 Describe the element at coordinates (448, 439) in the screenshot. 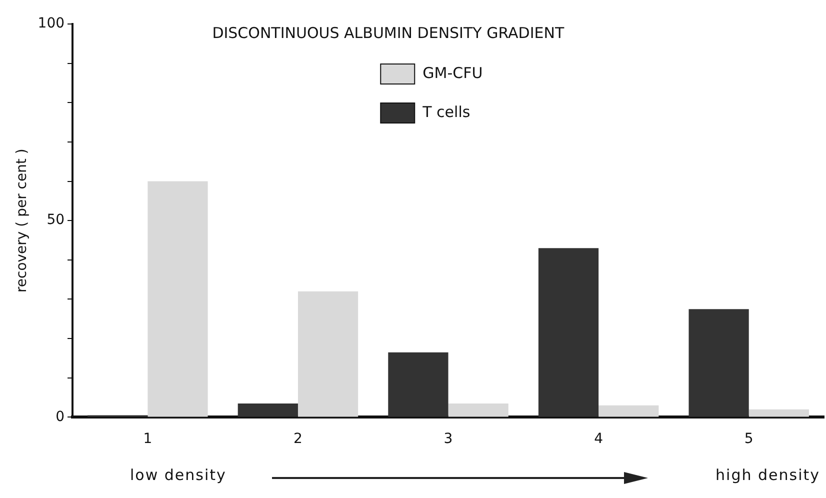

I see `x-tick-label: 3` at that location.